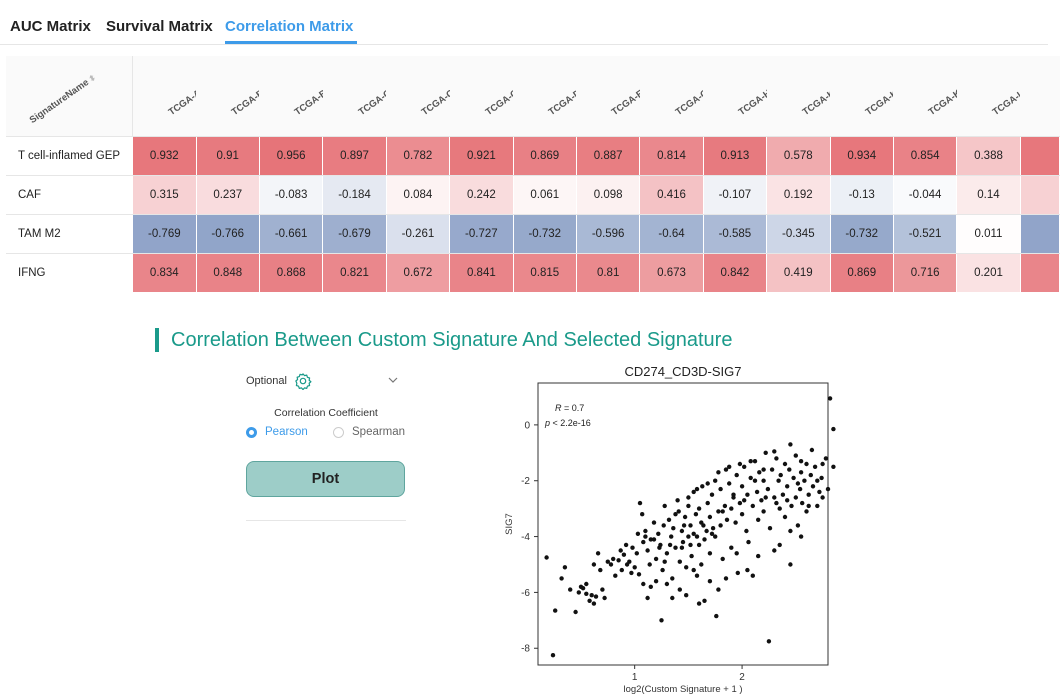 Image resolution: width=1060 pixels, height=696 pixels. Describe the element at coordinates (527, 425) in the screenshot. I see `y-tick-label: 0` at that location.